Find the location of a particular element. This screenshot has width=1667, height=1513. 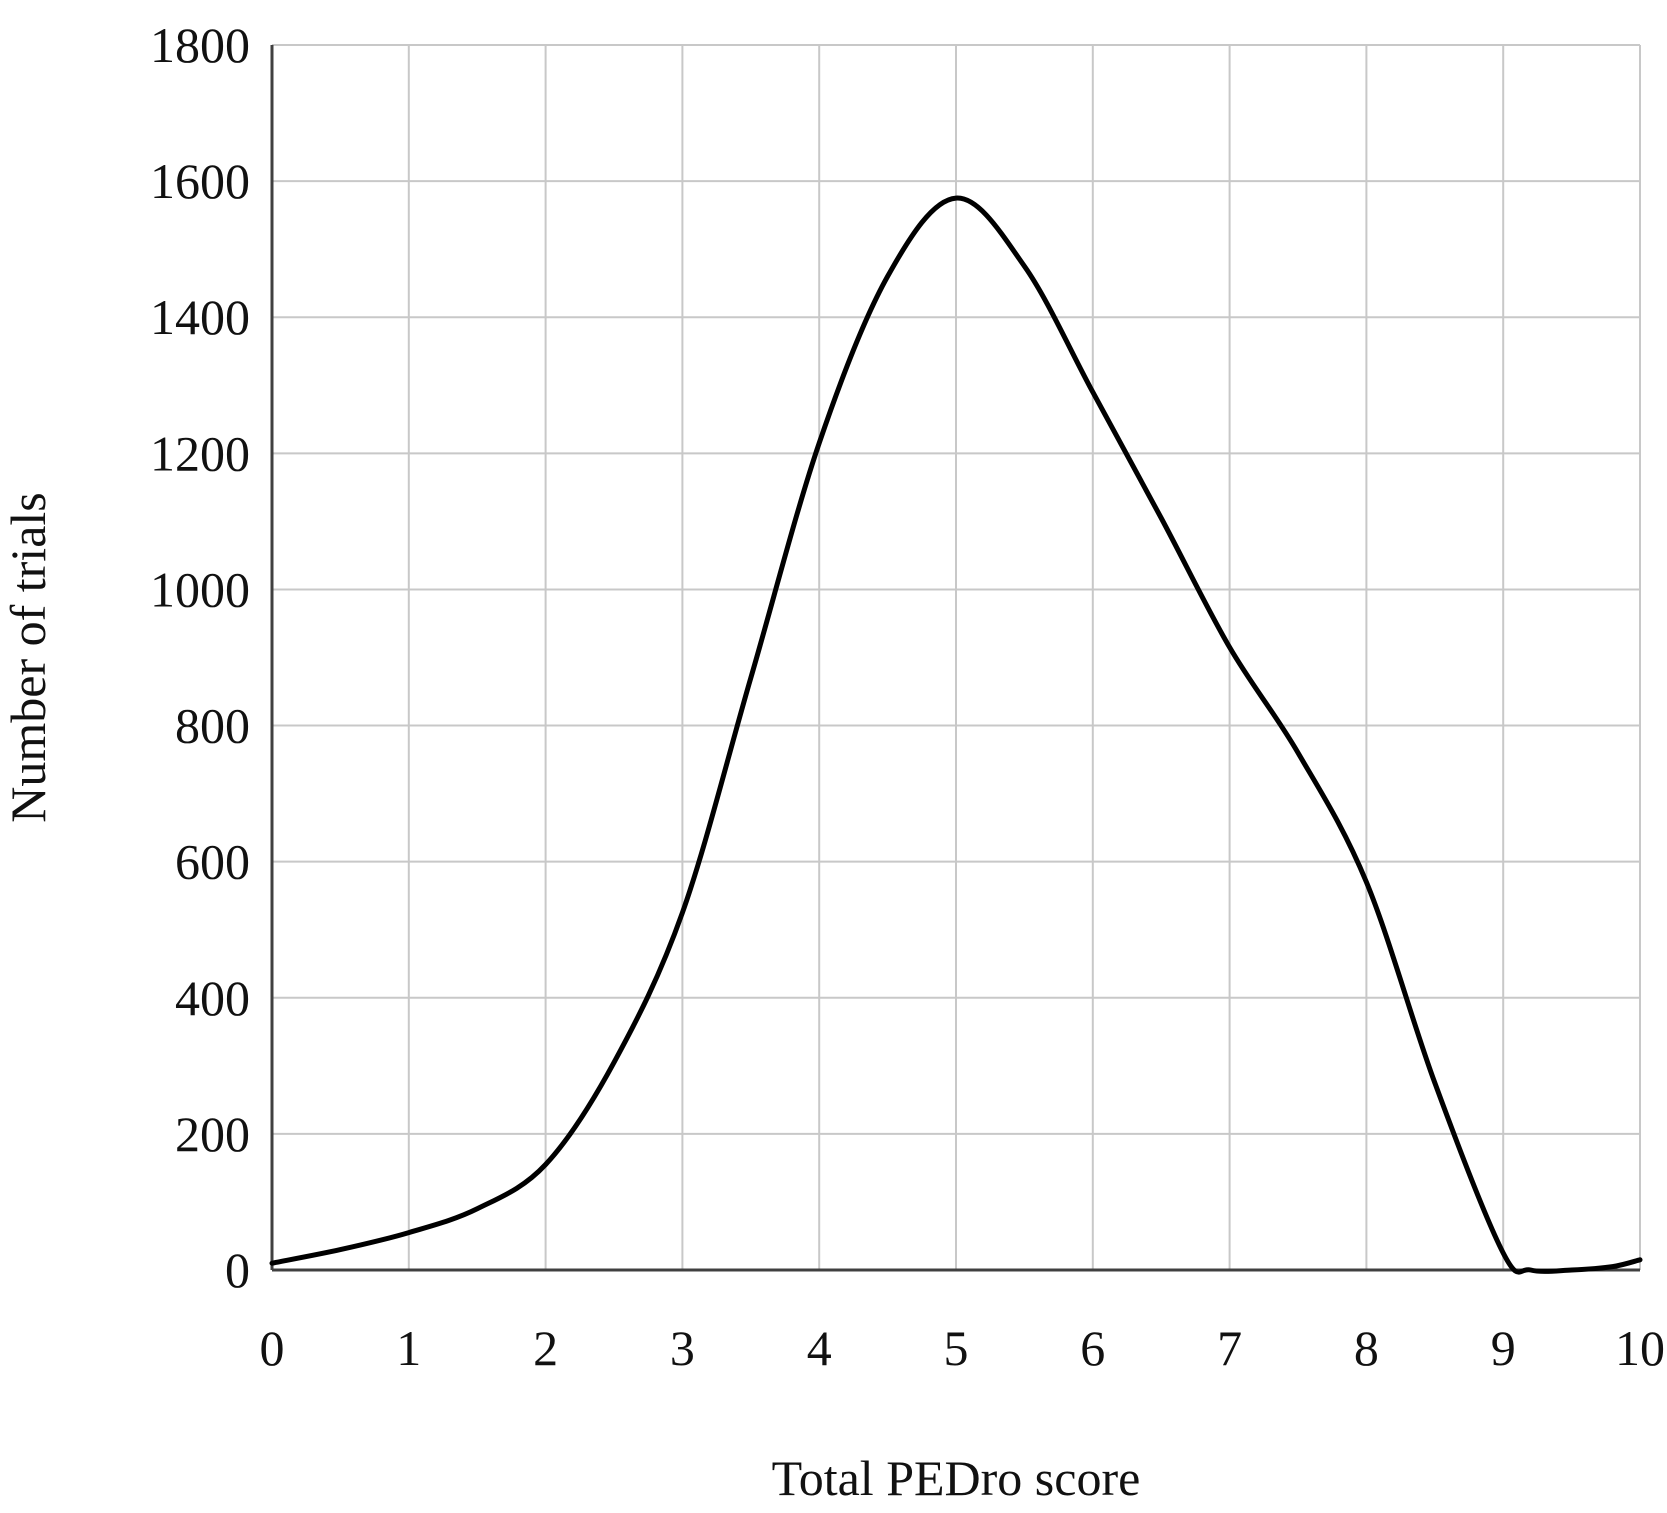

x-tick-label-9: 9 is located at coordinates (1503, 1348).